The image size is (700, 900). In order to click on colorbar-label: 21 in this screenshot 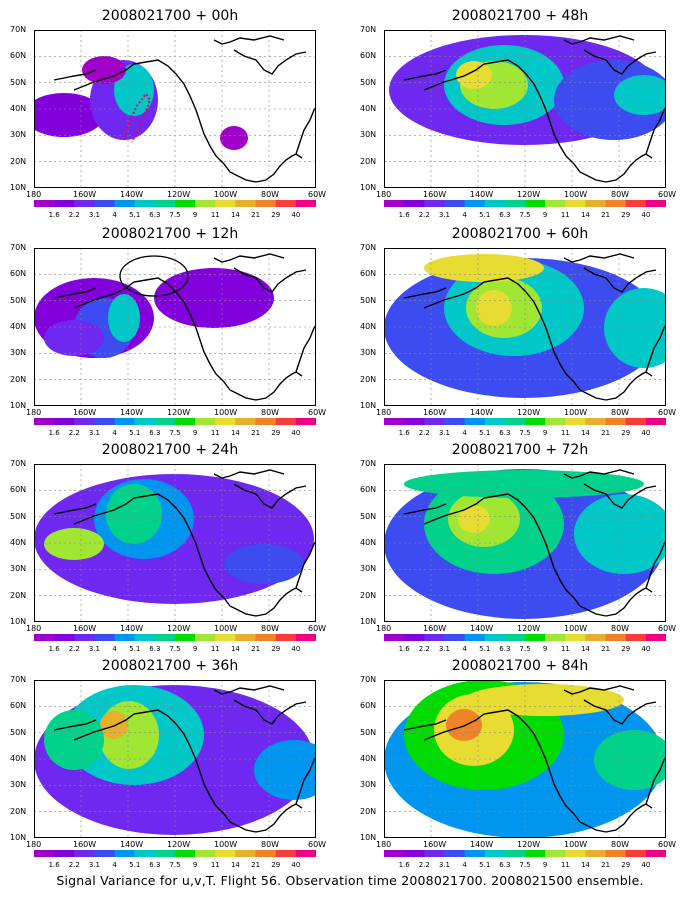, I will do `click(255, 649)`.